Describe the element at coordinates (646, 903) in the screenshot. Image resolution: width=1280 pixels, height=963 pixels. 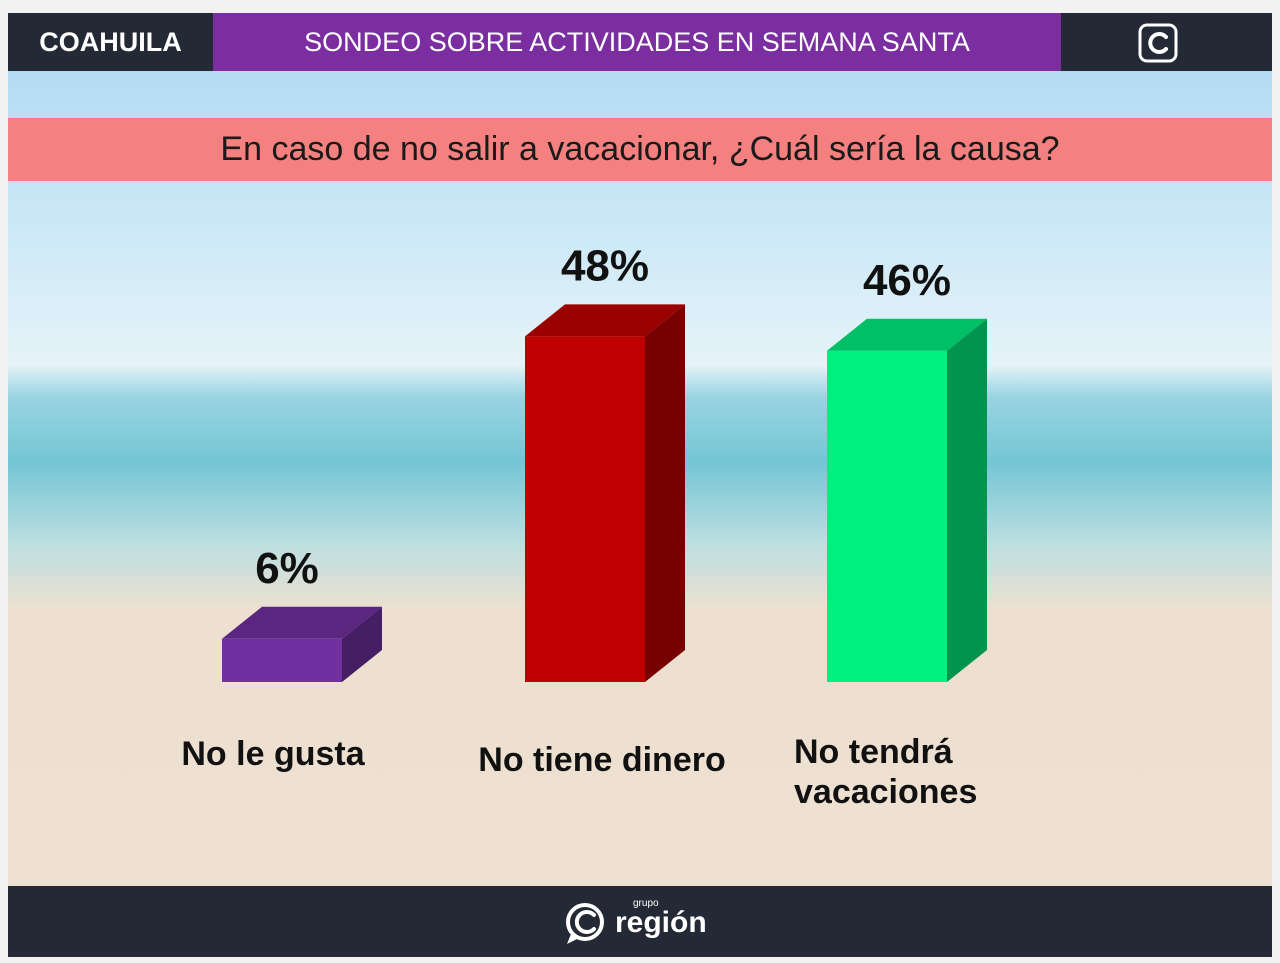
I see `brand-small-text: grupo` at that location.